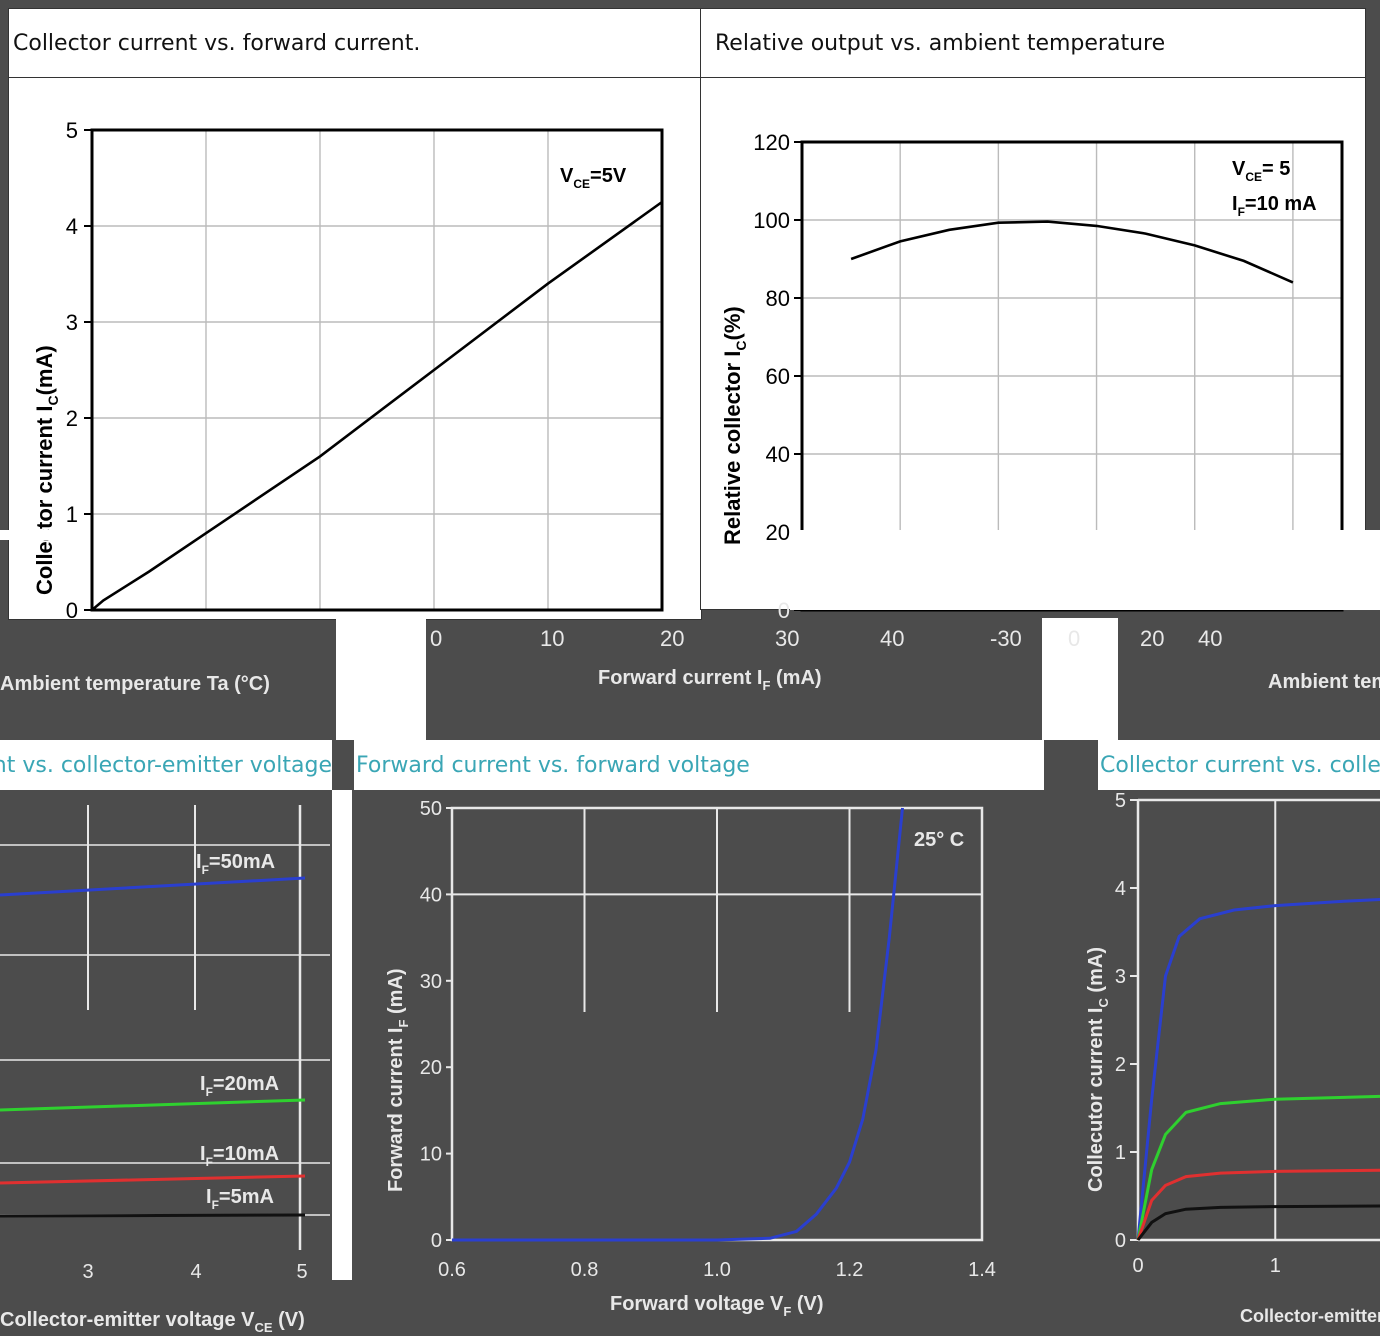 The width and height of the screenshot is (1380, 1336). Describe the element at coordinates (1074, 638) in the screenshot. I see `chart-2-x-tick-label: 0` at that location.